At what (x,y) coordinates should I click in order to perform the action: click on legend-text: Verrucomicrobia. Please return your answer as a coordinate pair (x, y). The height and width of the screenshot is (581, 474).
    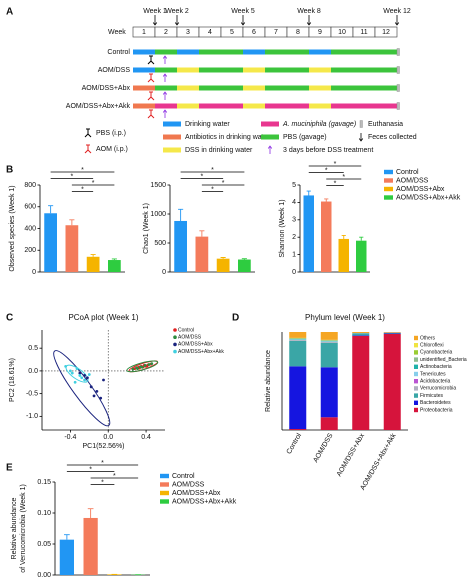
    Looking at the image, I should click on (438, 389).